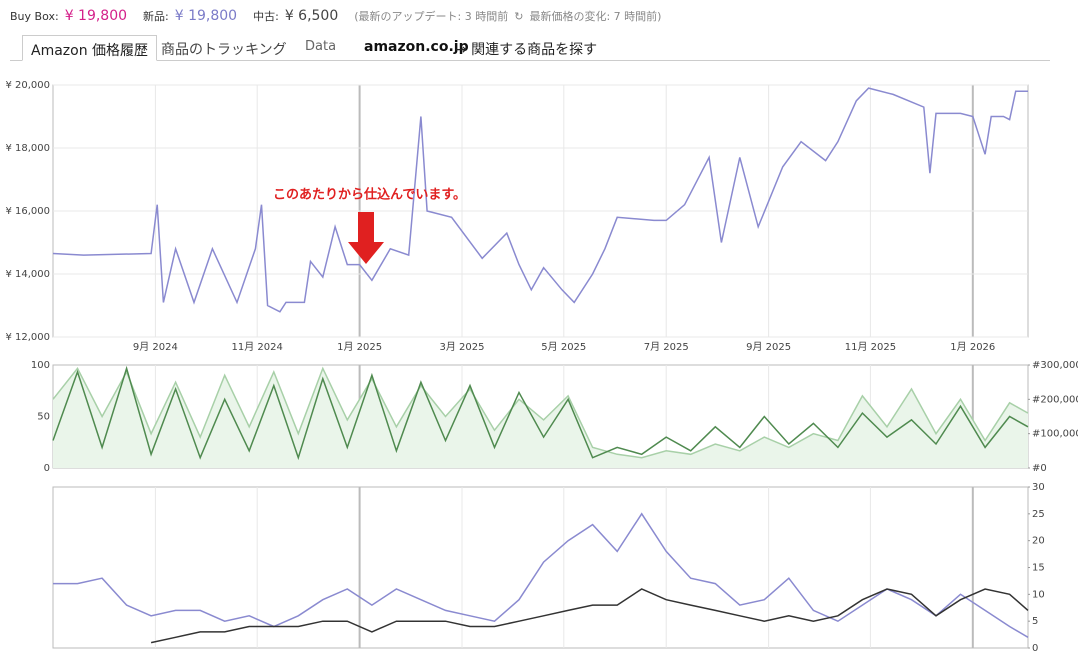  Describe the element at coordinates (321, 46) in the screenshot. I see `tab: Data` at that location.